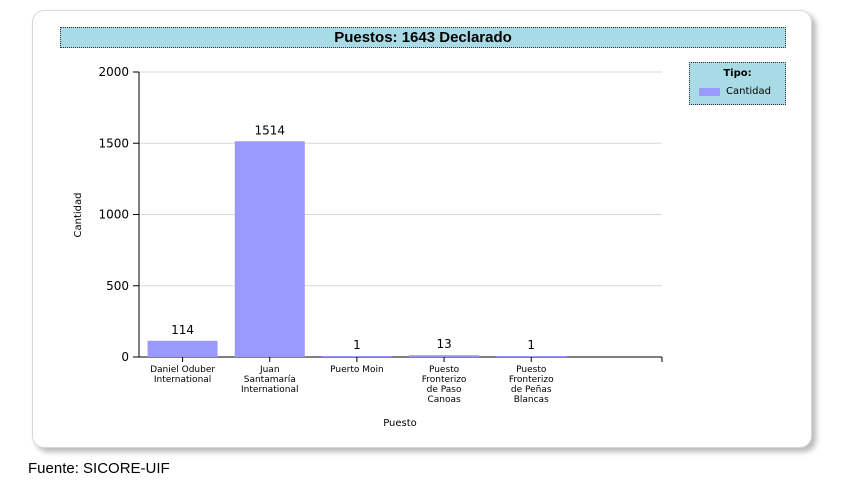 The height and width of the screenshot is (483, 853). What do you see at coordinates (117, 286) in the screenshot?
I see `y-tick-label: 500` at bounding box center [117, 286].